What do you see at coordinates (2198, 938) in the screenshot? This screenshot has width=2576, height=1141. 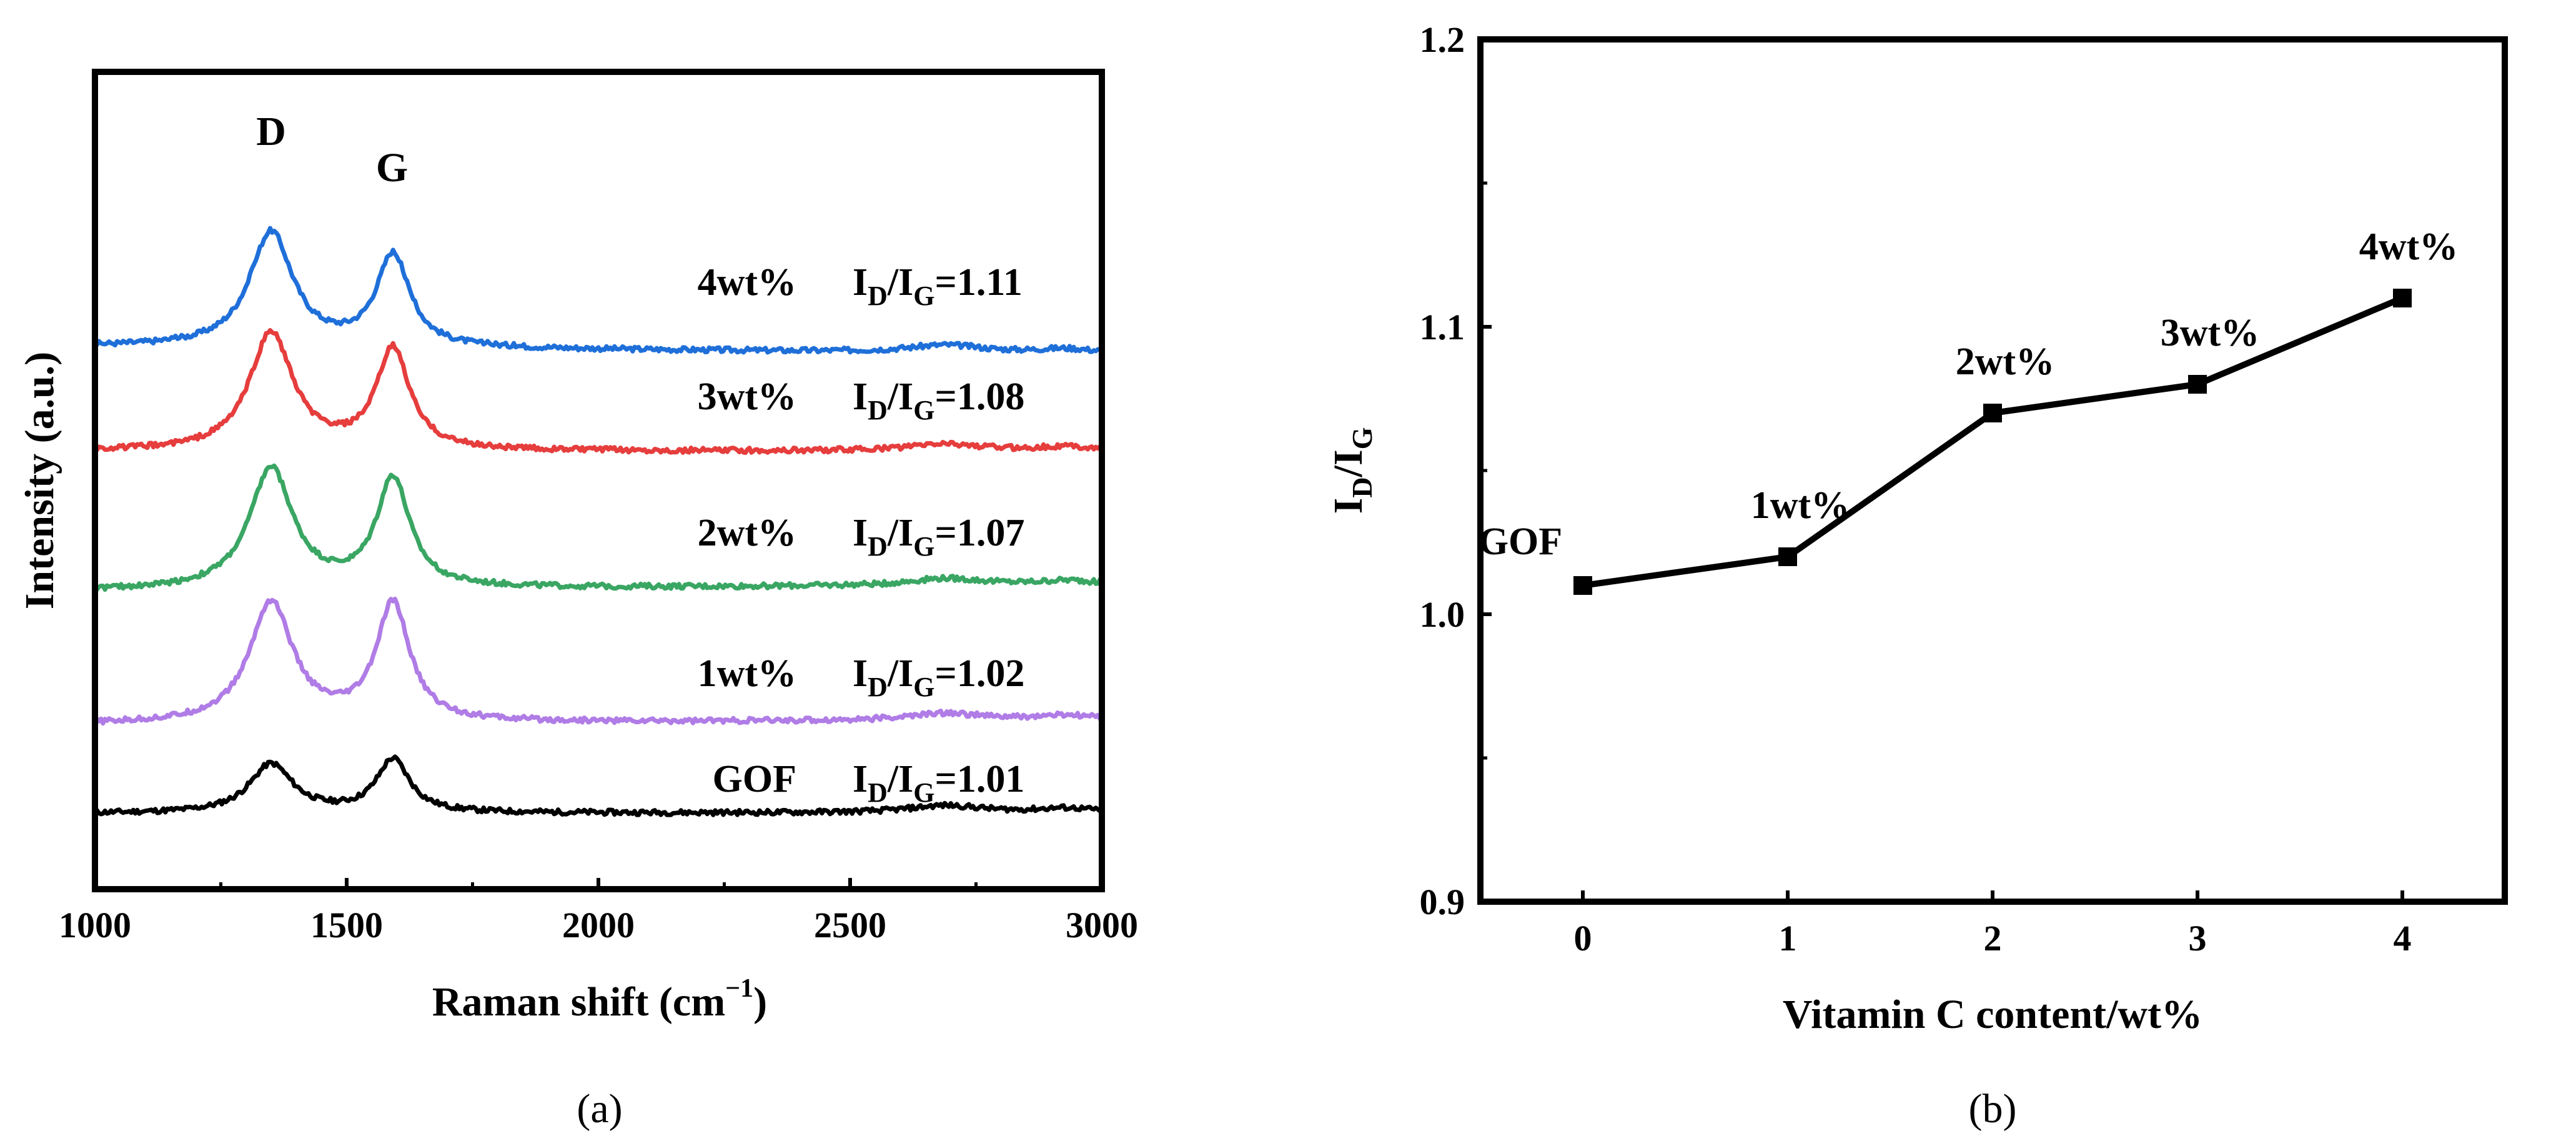 I see `x-tick-label: 3` at bounding box center [2198, 938].